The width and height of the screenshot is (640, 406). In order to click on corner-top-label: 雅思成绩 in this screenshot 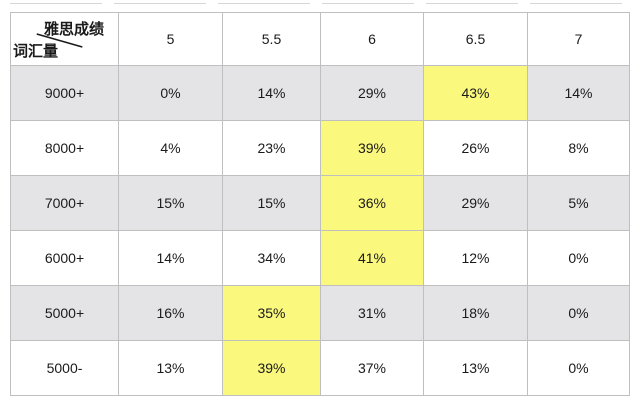, I will do `click(74, 29)`.